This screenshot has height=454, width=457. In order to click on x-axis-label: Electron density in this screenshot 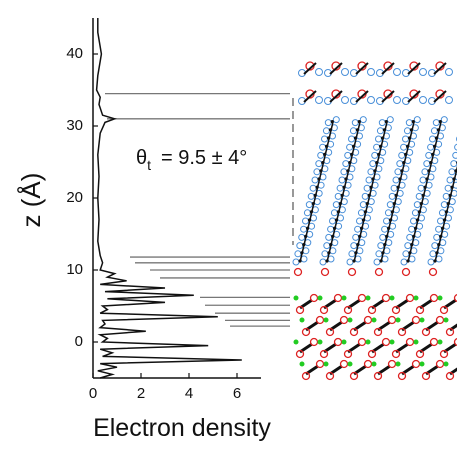, I will do `click(182, 428)`.